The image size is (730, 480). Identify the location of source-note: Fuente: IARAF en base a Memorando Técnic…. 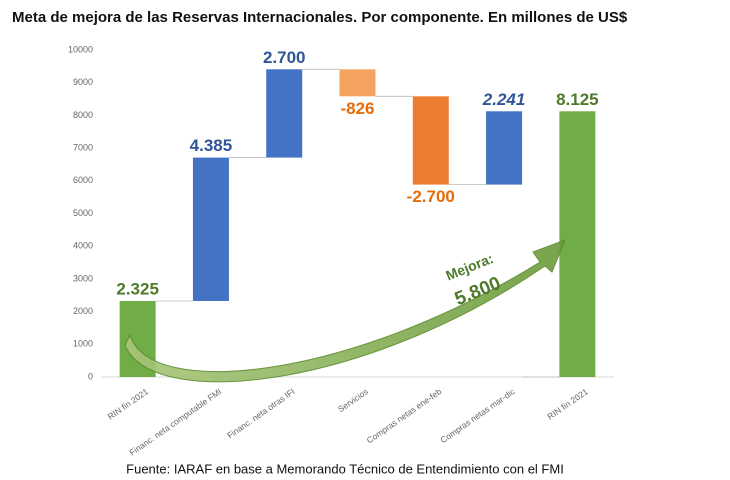
(345, 468).